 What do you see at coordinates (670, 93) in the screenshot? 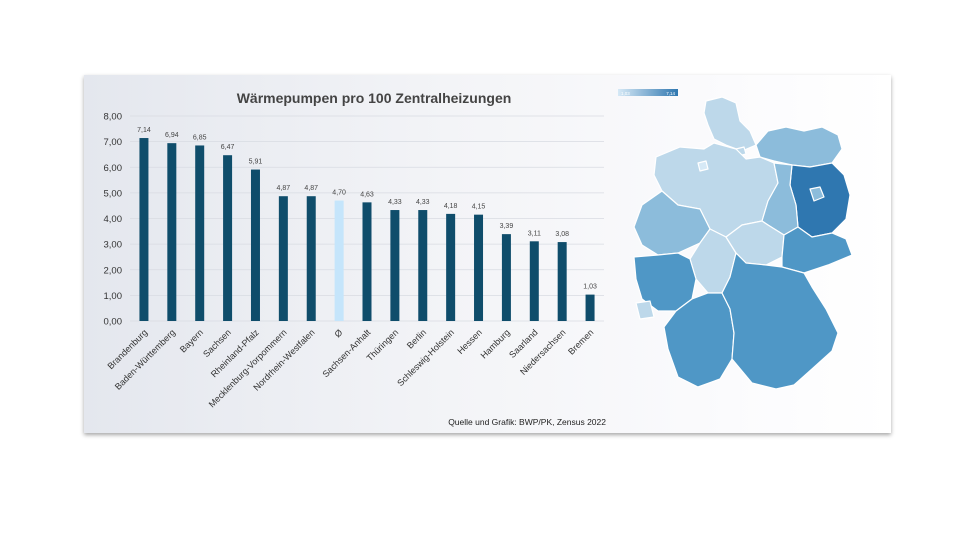
I see `map-legend-max: 7,14` at bounding box center [670, 93].